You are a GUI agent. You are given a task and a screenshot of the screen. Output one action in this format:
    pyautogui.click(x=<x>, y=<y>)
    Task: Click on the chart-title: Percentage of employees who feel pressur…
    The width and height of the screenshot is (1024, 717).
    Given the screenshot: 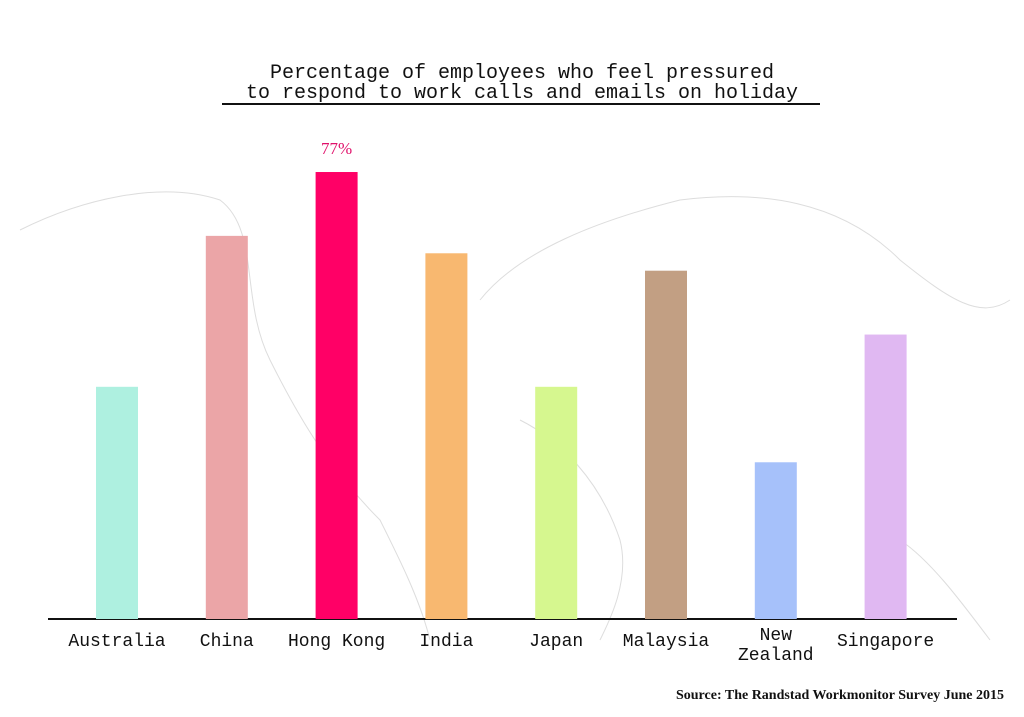 What is the action you would take?
    pyautogui.click(x=522, y=73)
    